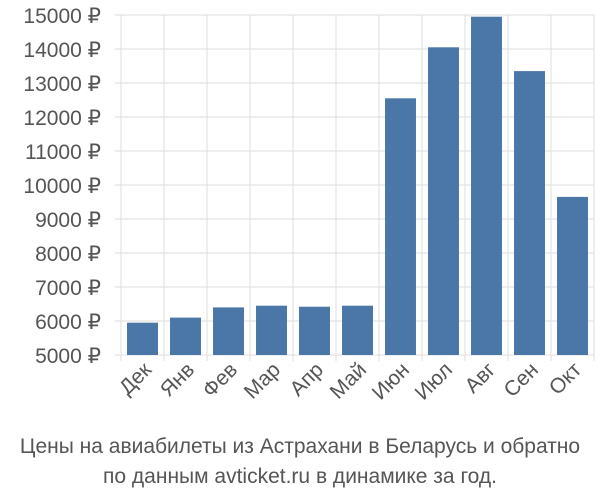 The height and width of the screenshot is (500, 600). Describe the element at coordinates (434, 381) in the screenshot. I see `x-tick-label-7: Июл` at that location.